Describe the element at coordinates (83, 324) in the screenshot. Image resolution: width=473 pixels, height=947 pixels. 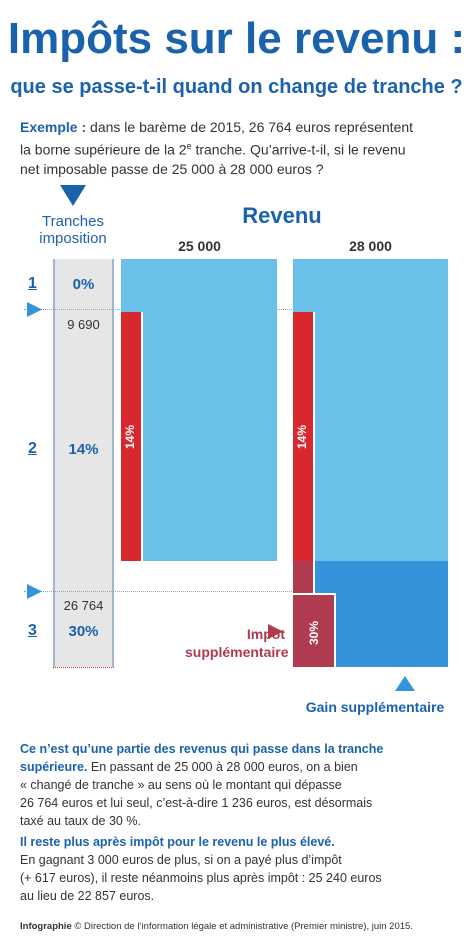
I see `bound-value-1: 9 690` at that location.